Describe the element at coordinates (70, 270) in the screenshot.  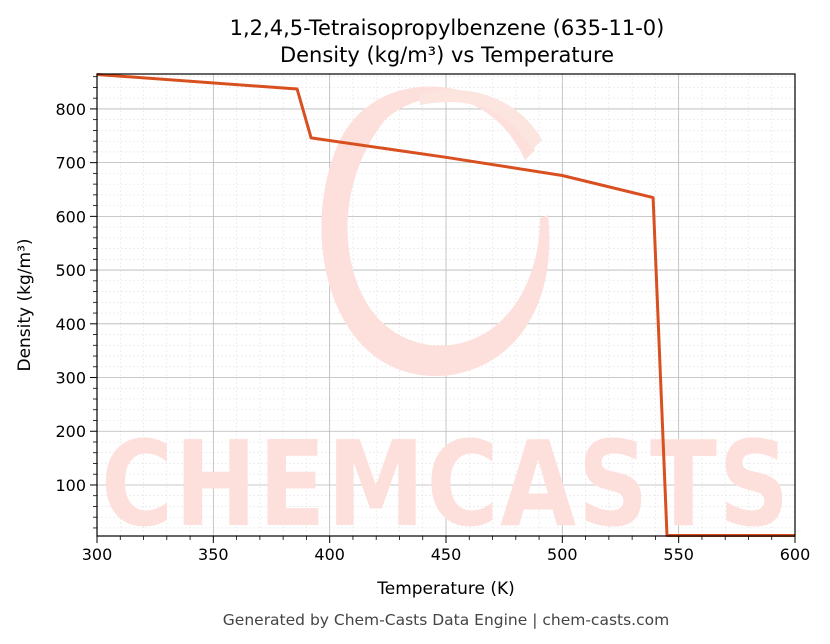
I see `y-tick-label: 500` at that location.